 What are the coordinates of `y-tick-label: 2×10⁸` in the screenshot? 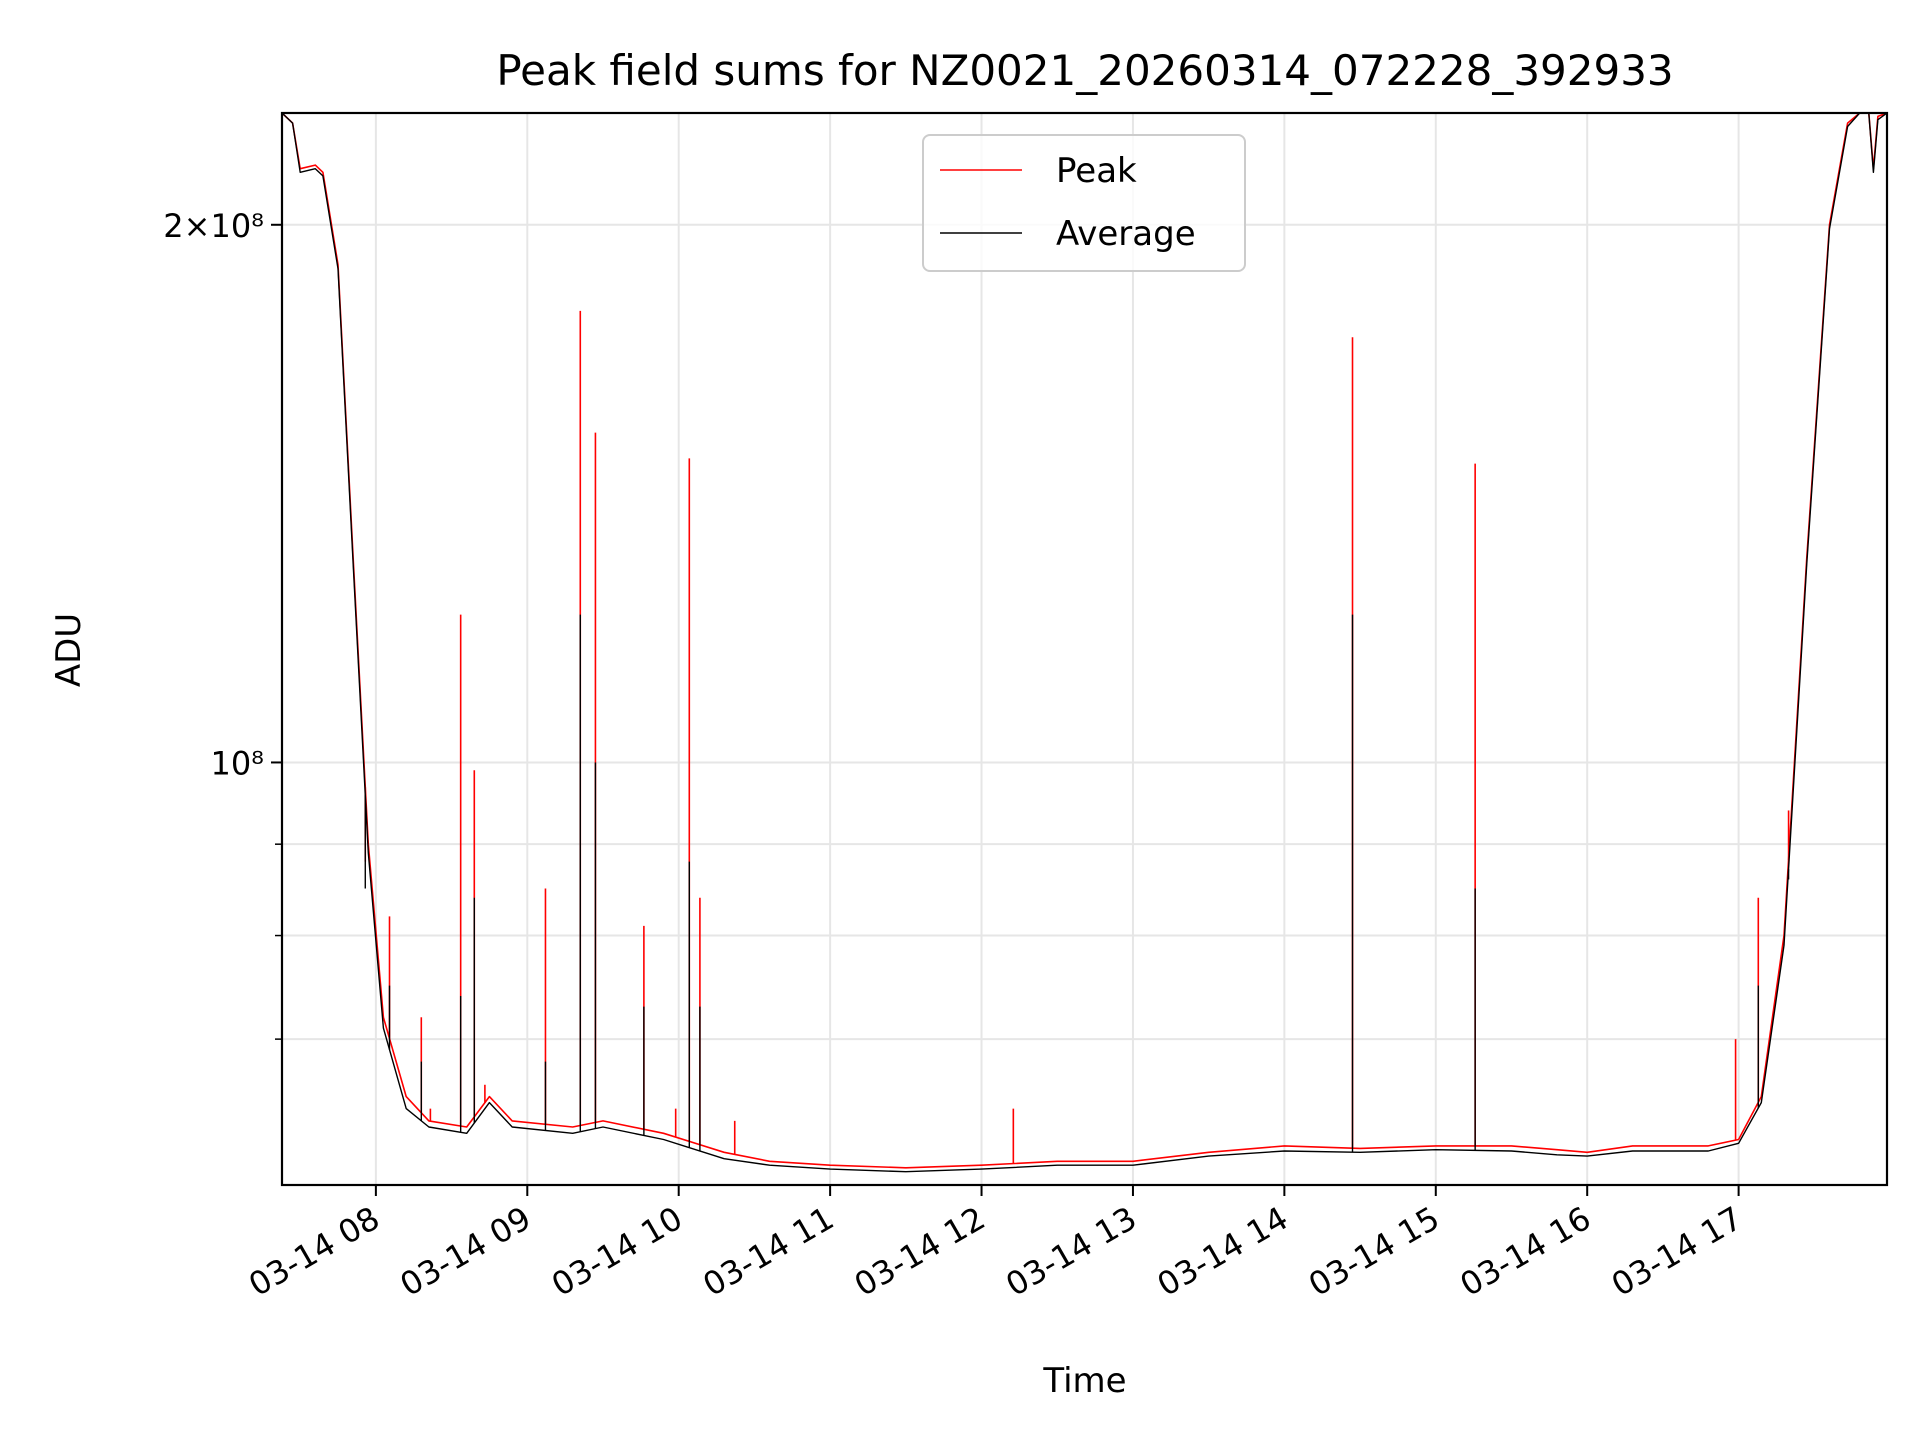 It's located at (213, 226).